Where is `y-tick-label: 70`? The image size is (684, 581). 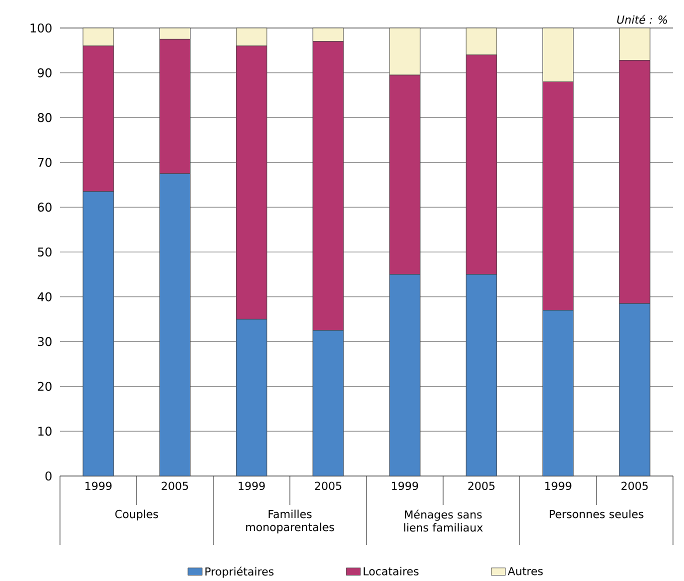 y-tick-label: 70 is located at coordinates (45, 162).